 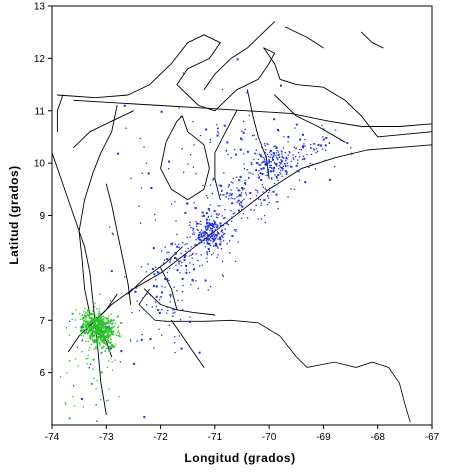 What do you see at coordinates (160, 437) in the screenshot?
I see `x-tick-label: -72` at bounding box center [160, 437].